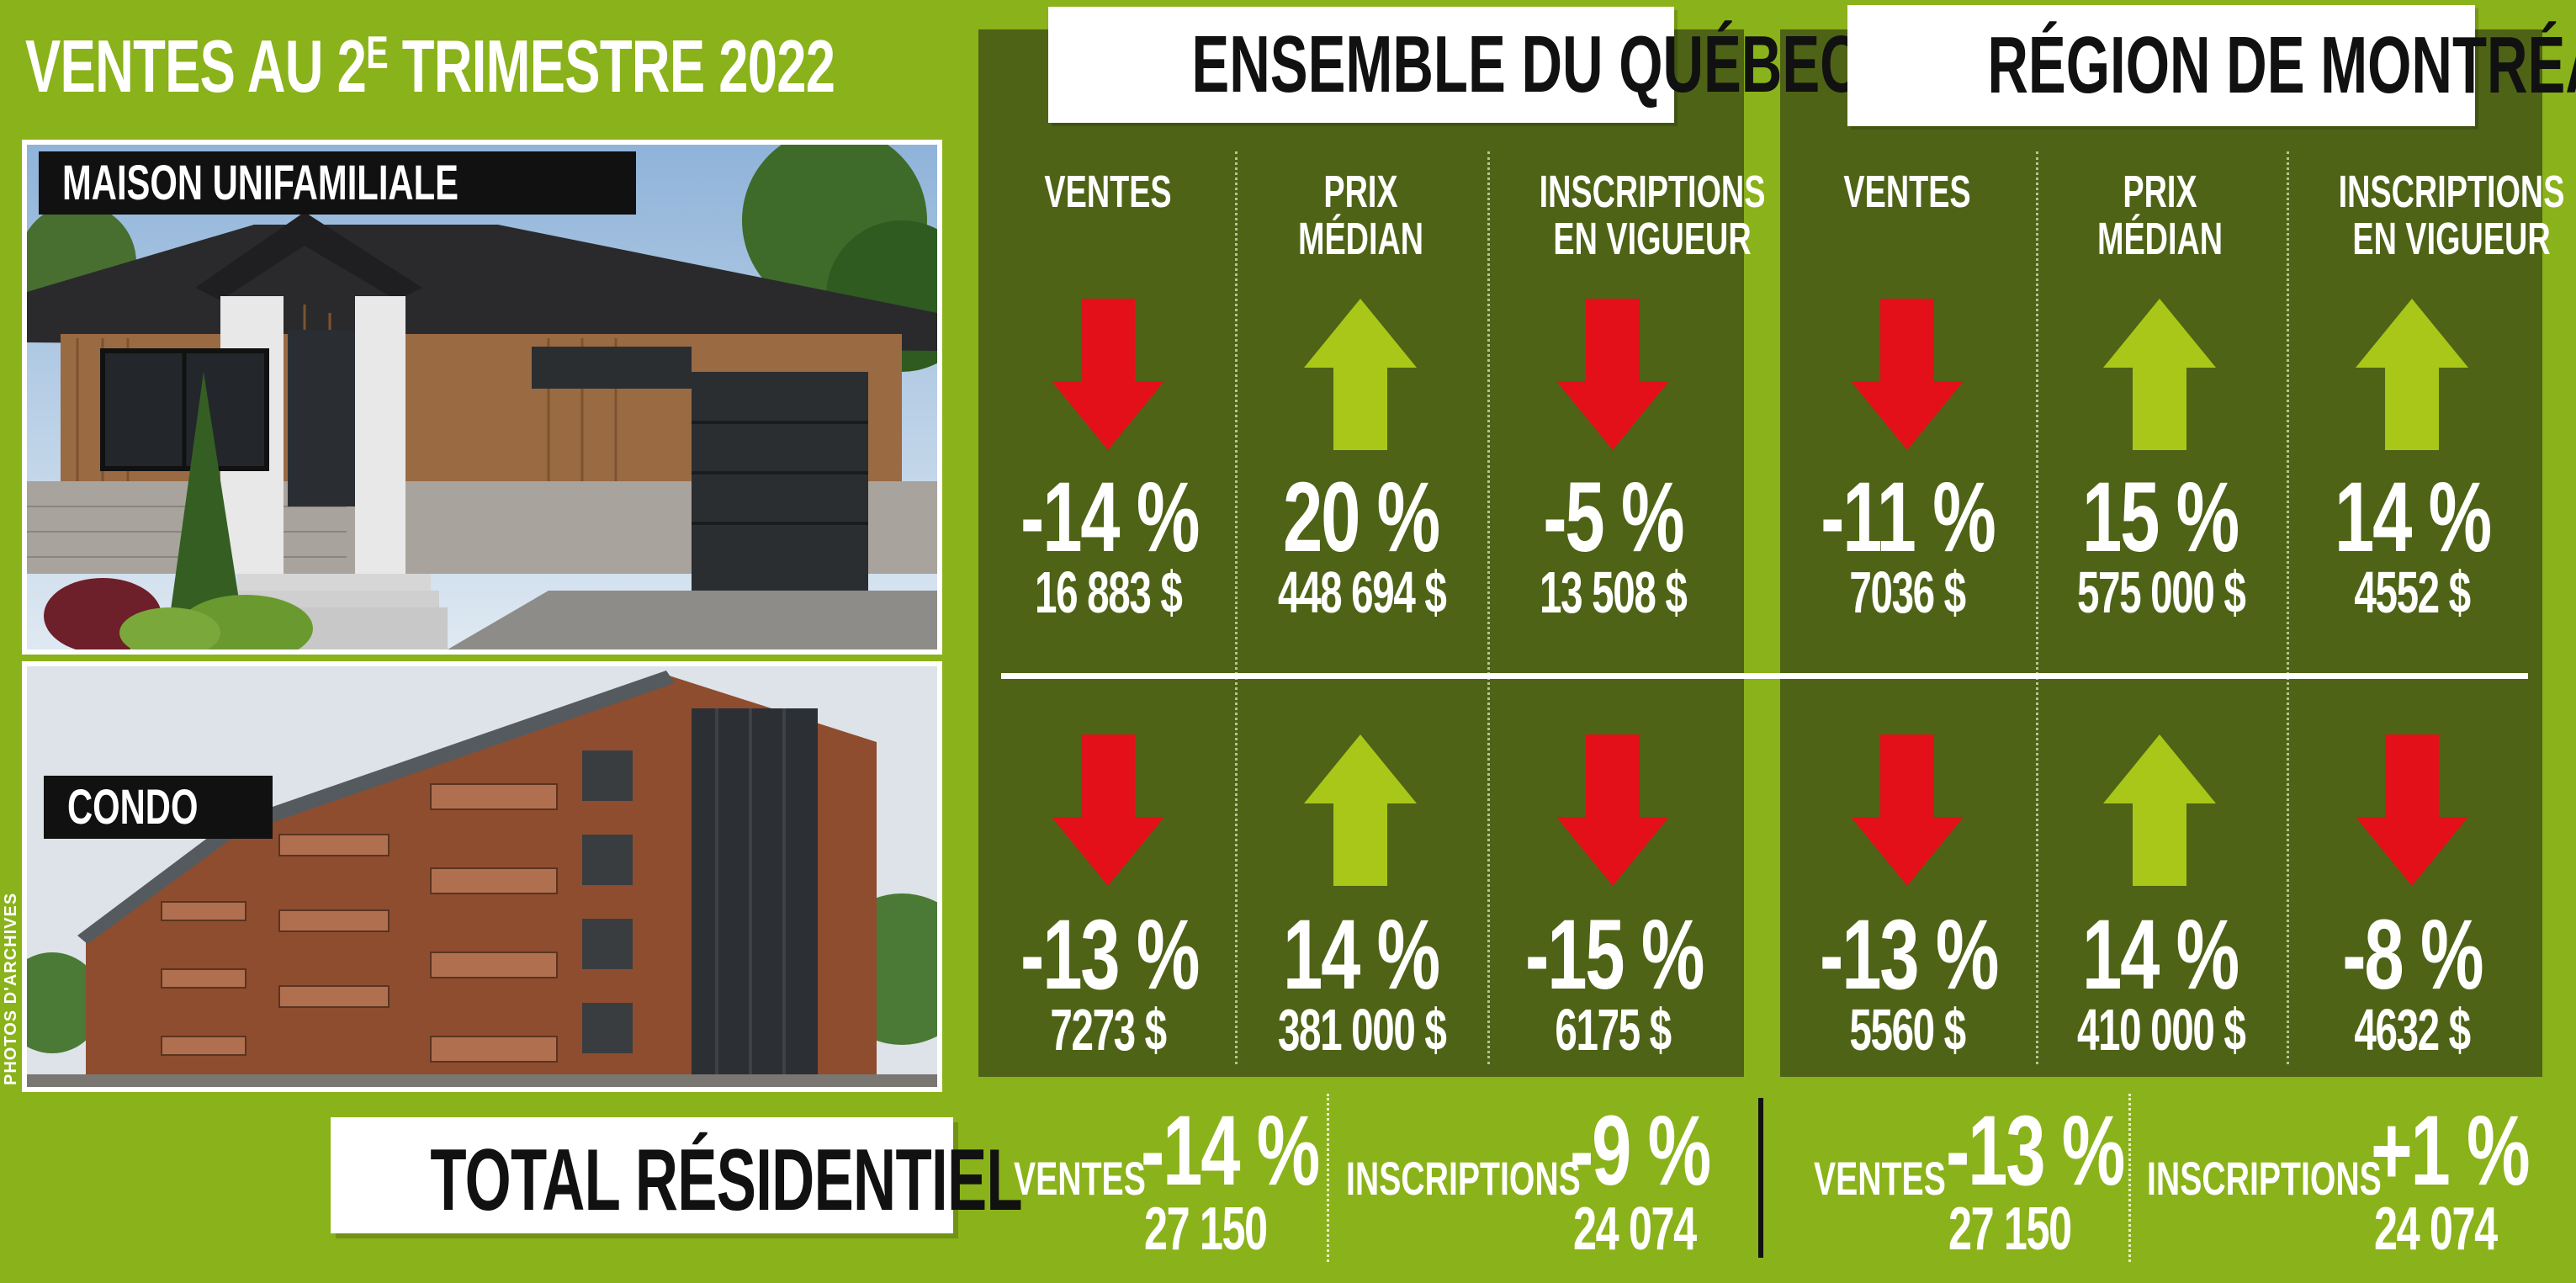  I want to click on col-head-quebec-inscriptions: INSCRIPTIONS EN VIGUEUR, so click(1628, 215).